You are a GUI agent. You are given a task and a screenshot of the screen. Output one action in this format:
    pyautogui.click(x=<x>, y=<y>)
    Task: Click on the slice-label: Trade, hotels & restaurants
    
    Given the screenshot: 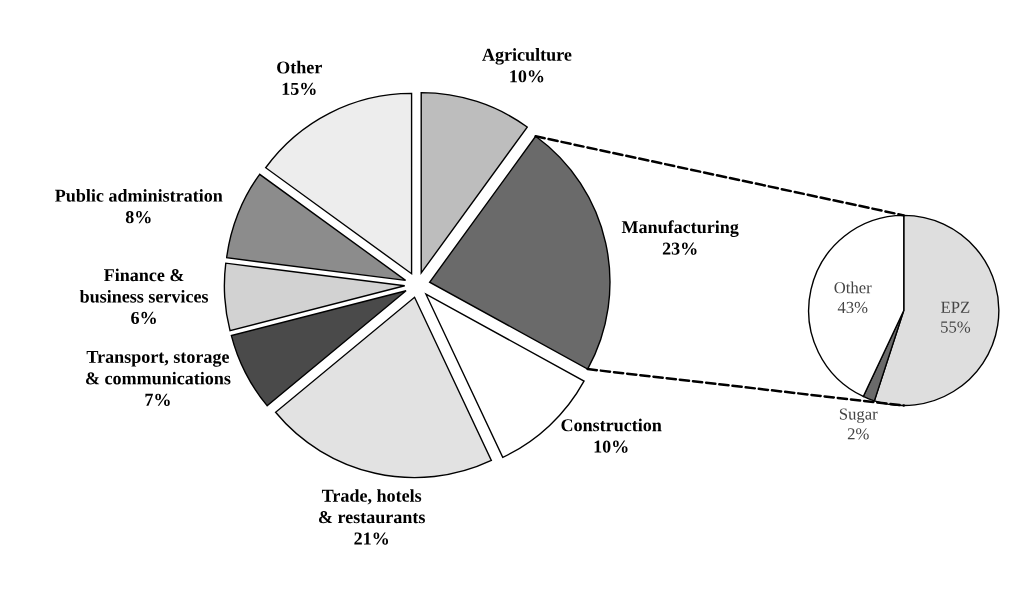 What is the action you would take?
    pyautogui.click(x=371, y=506)
    